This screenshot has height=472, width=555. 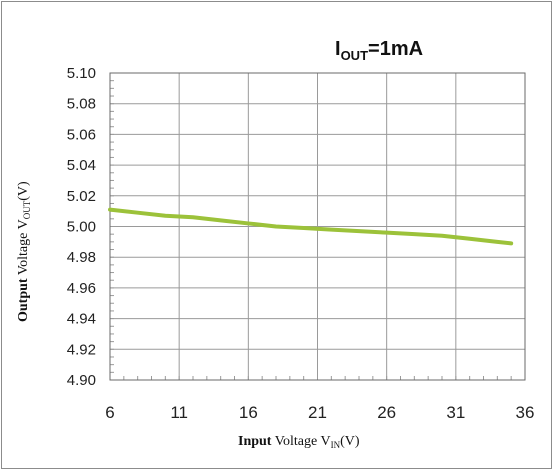 What do you see at coordinates (455, 412) in the screenshot?
I see `x-tick-label: 31` at bounding box center [455, 412].